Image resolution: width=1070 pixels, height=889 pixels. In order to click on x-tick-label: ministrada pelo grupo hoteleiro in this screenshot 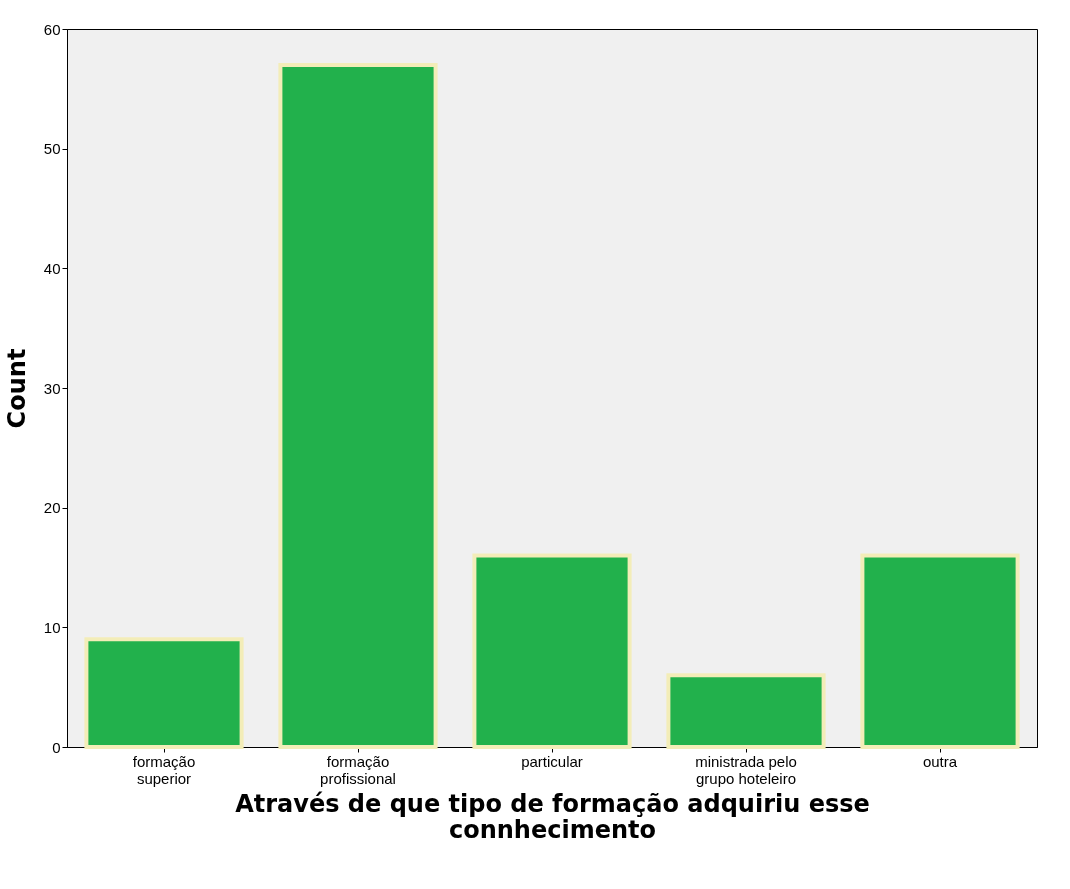, I will do `click(746, 769)`.